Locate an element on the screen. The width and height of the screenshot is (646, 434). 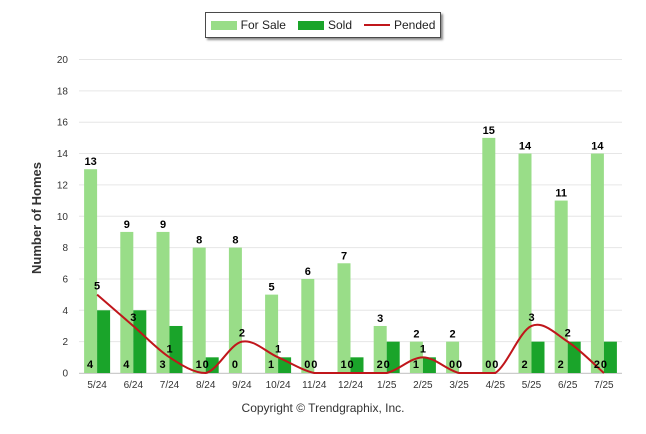
data-label-pended: 5 is located at coordinates (97, 287).